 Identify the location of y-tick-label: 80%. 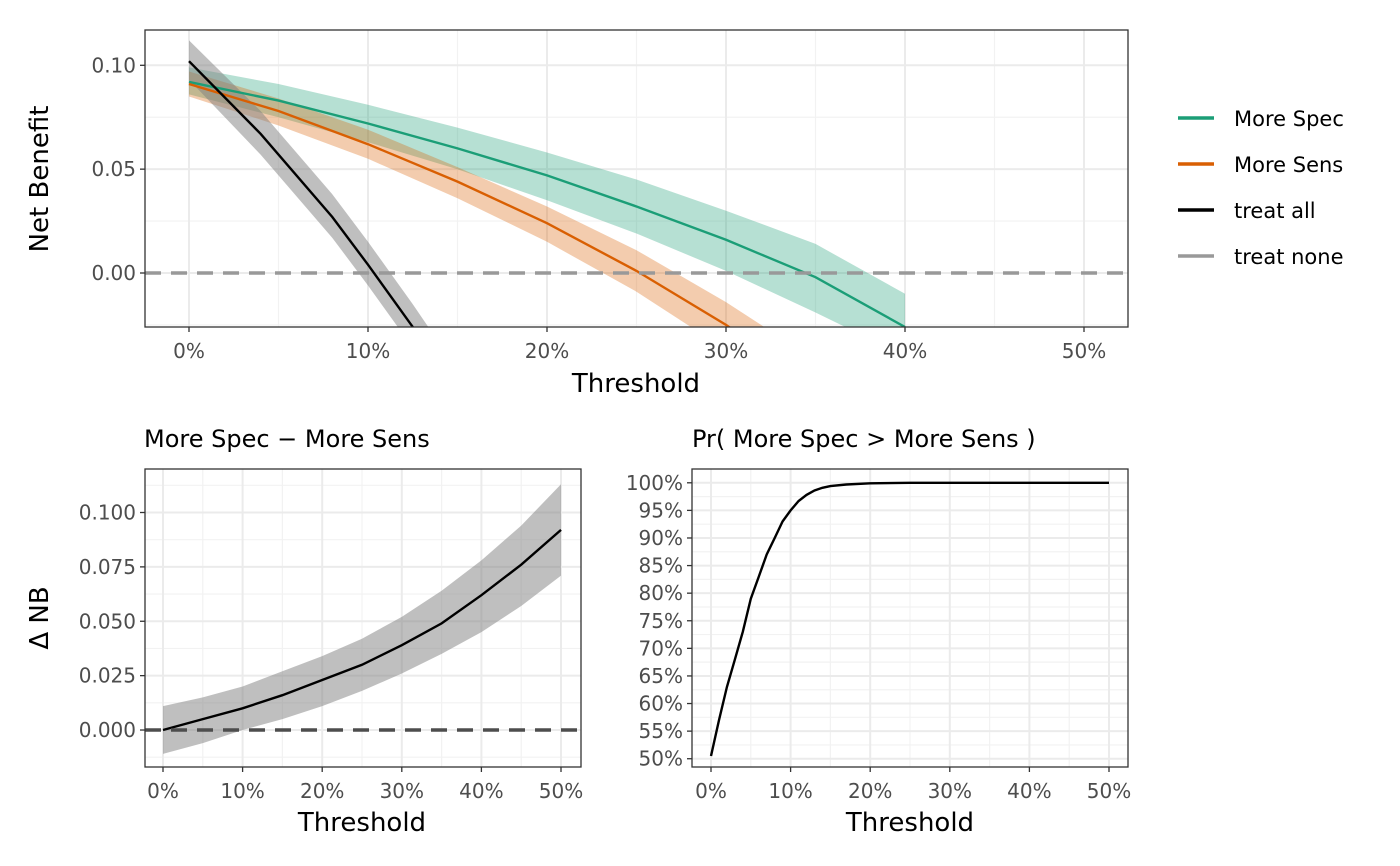
(661, 593).